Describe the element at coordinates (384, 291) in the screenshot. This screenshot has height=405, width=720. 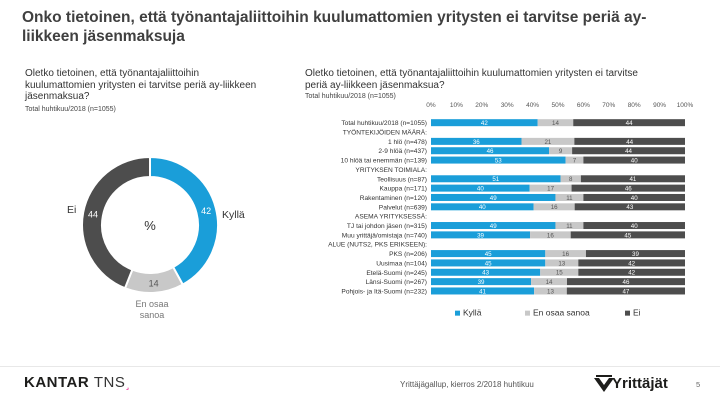
I see `row-label: Pohjois- ja Itä-Suomi (n=232)` at that location.